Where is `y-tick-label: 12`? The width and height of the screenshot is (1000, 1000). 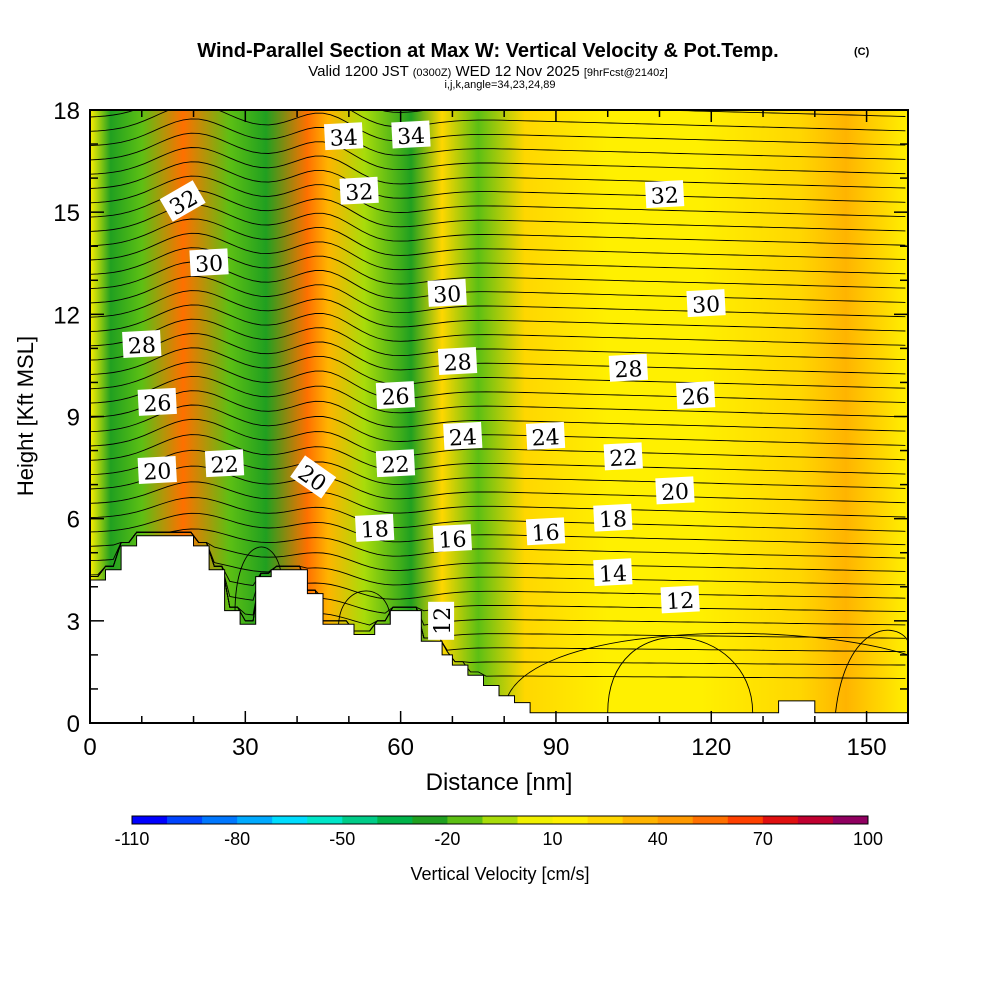 y-tick-label: 12 is located at coordinates (66, 315).